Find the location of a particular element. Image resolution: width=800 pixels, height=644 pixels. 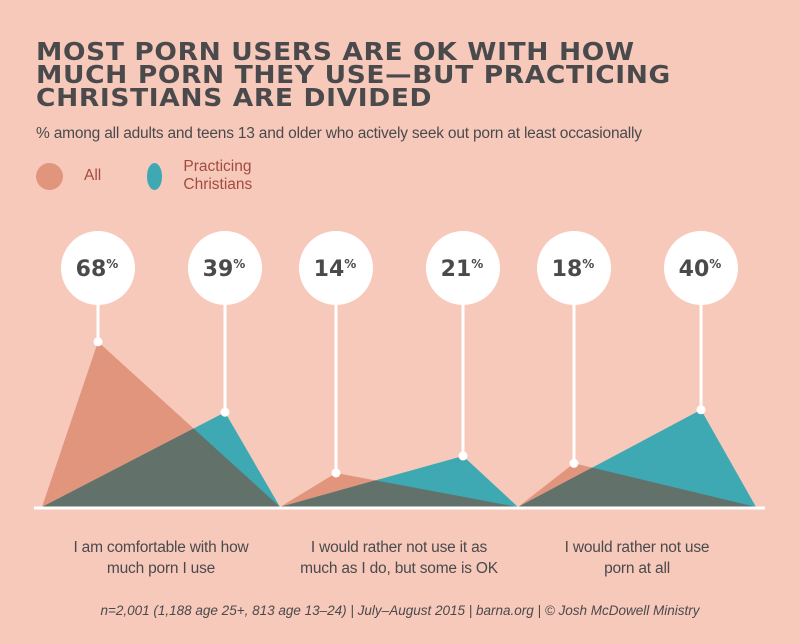

category-label: I would rather not use porn at all is located at coordinates (637, 558).